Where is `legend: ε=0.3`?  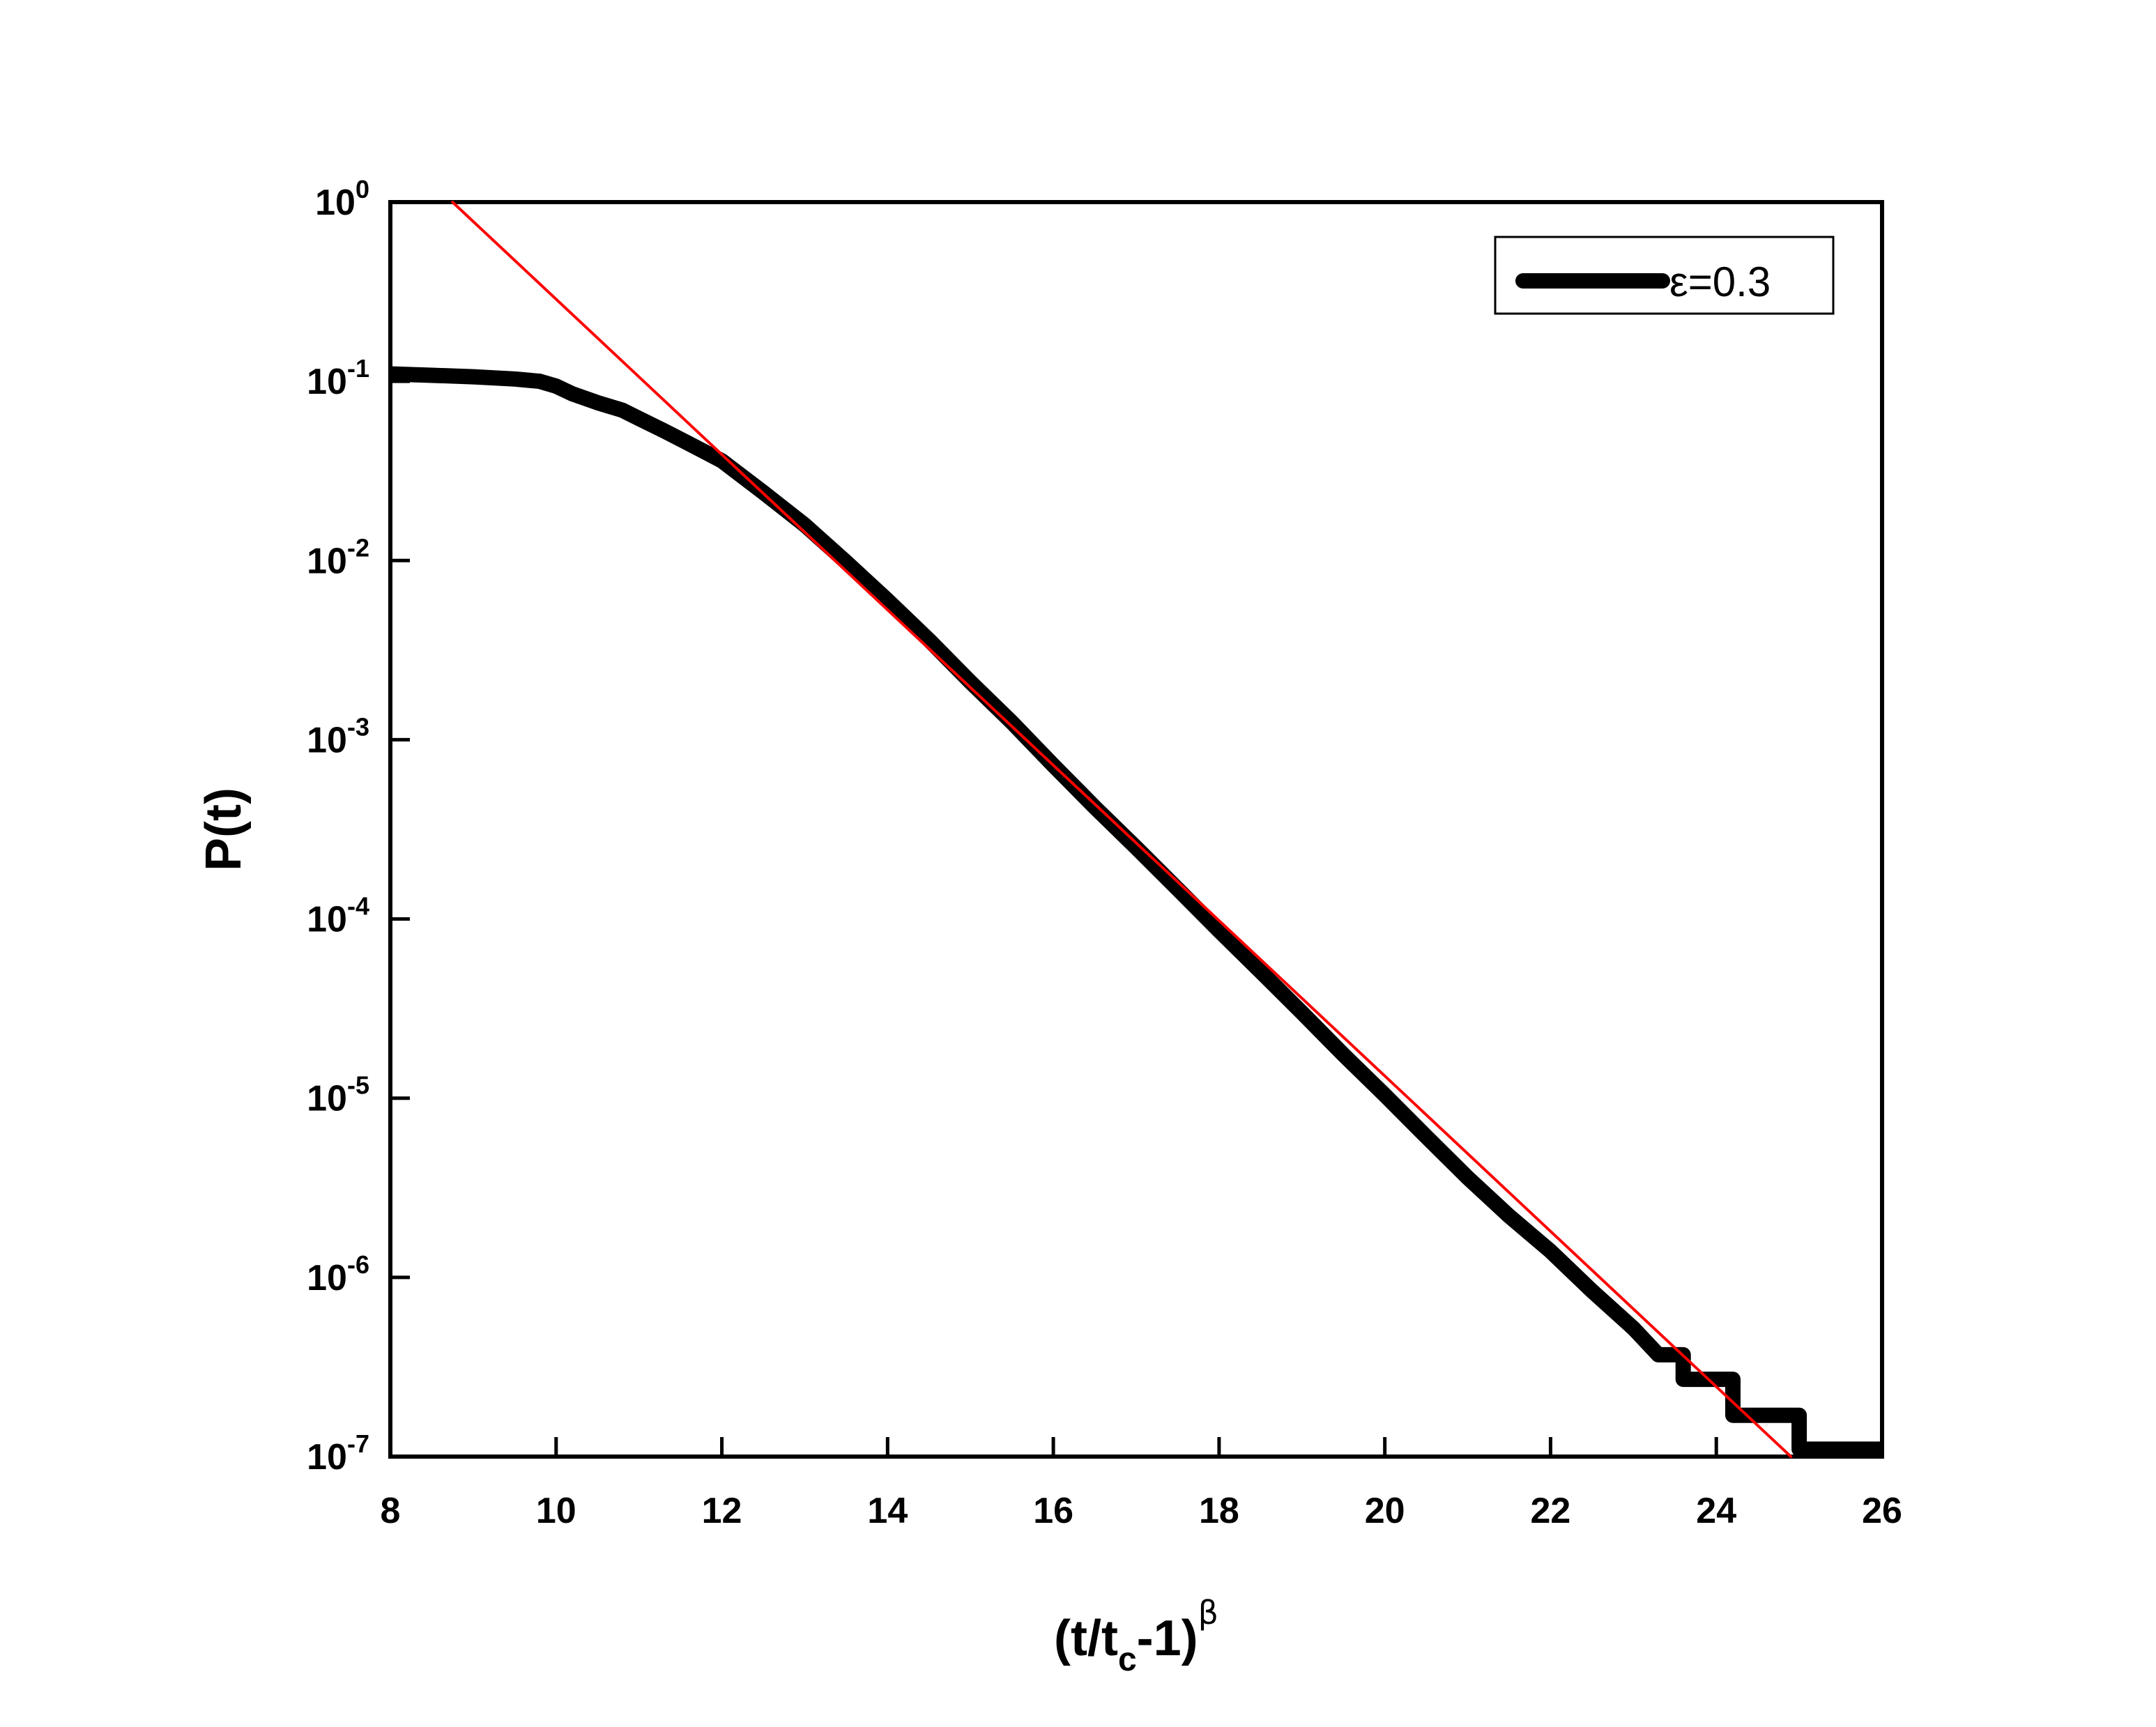 legend: ε=0.3 is located at coordinates (1664, 275).